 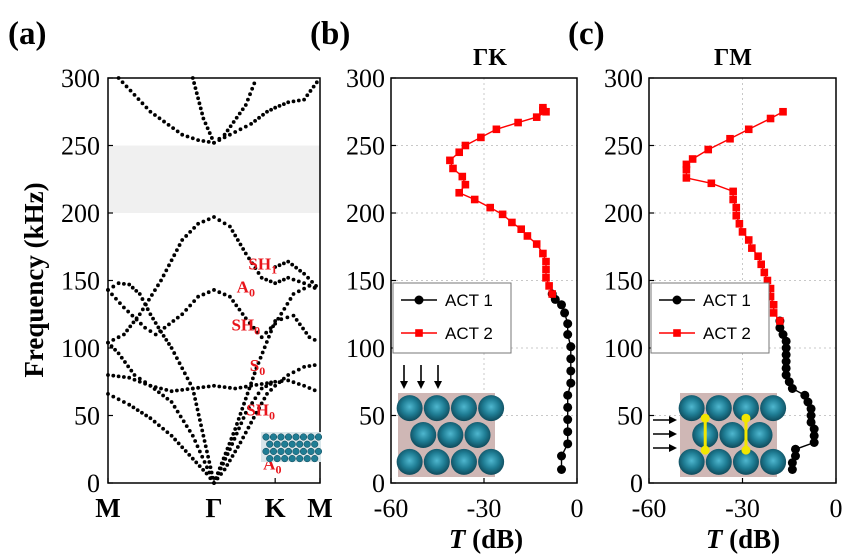 What do you see at coordinates (419, 333) in the screenshot?
I see `legend-marker-act2` at bounding box center [419, 333].